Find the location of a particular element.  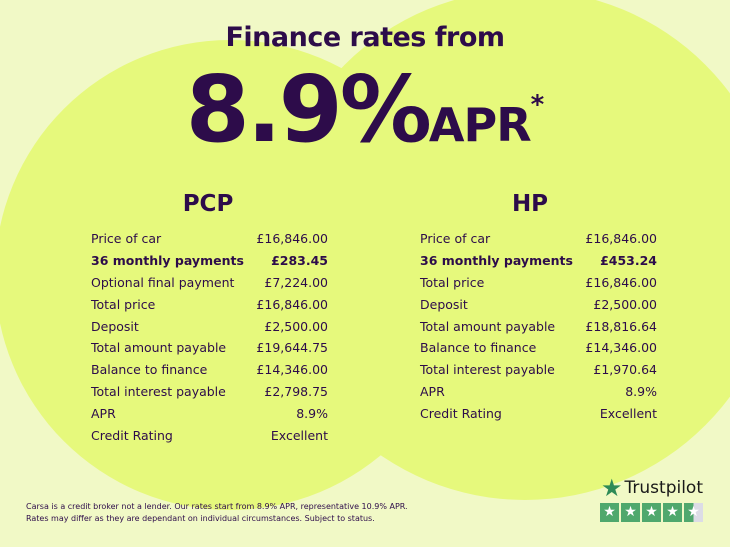

pcp-heading: PCP is located at coordinates (208, 204).